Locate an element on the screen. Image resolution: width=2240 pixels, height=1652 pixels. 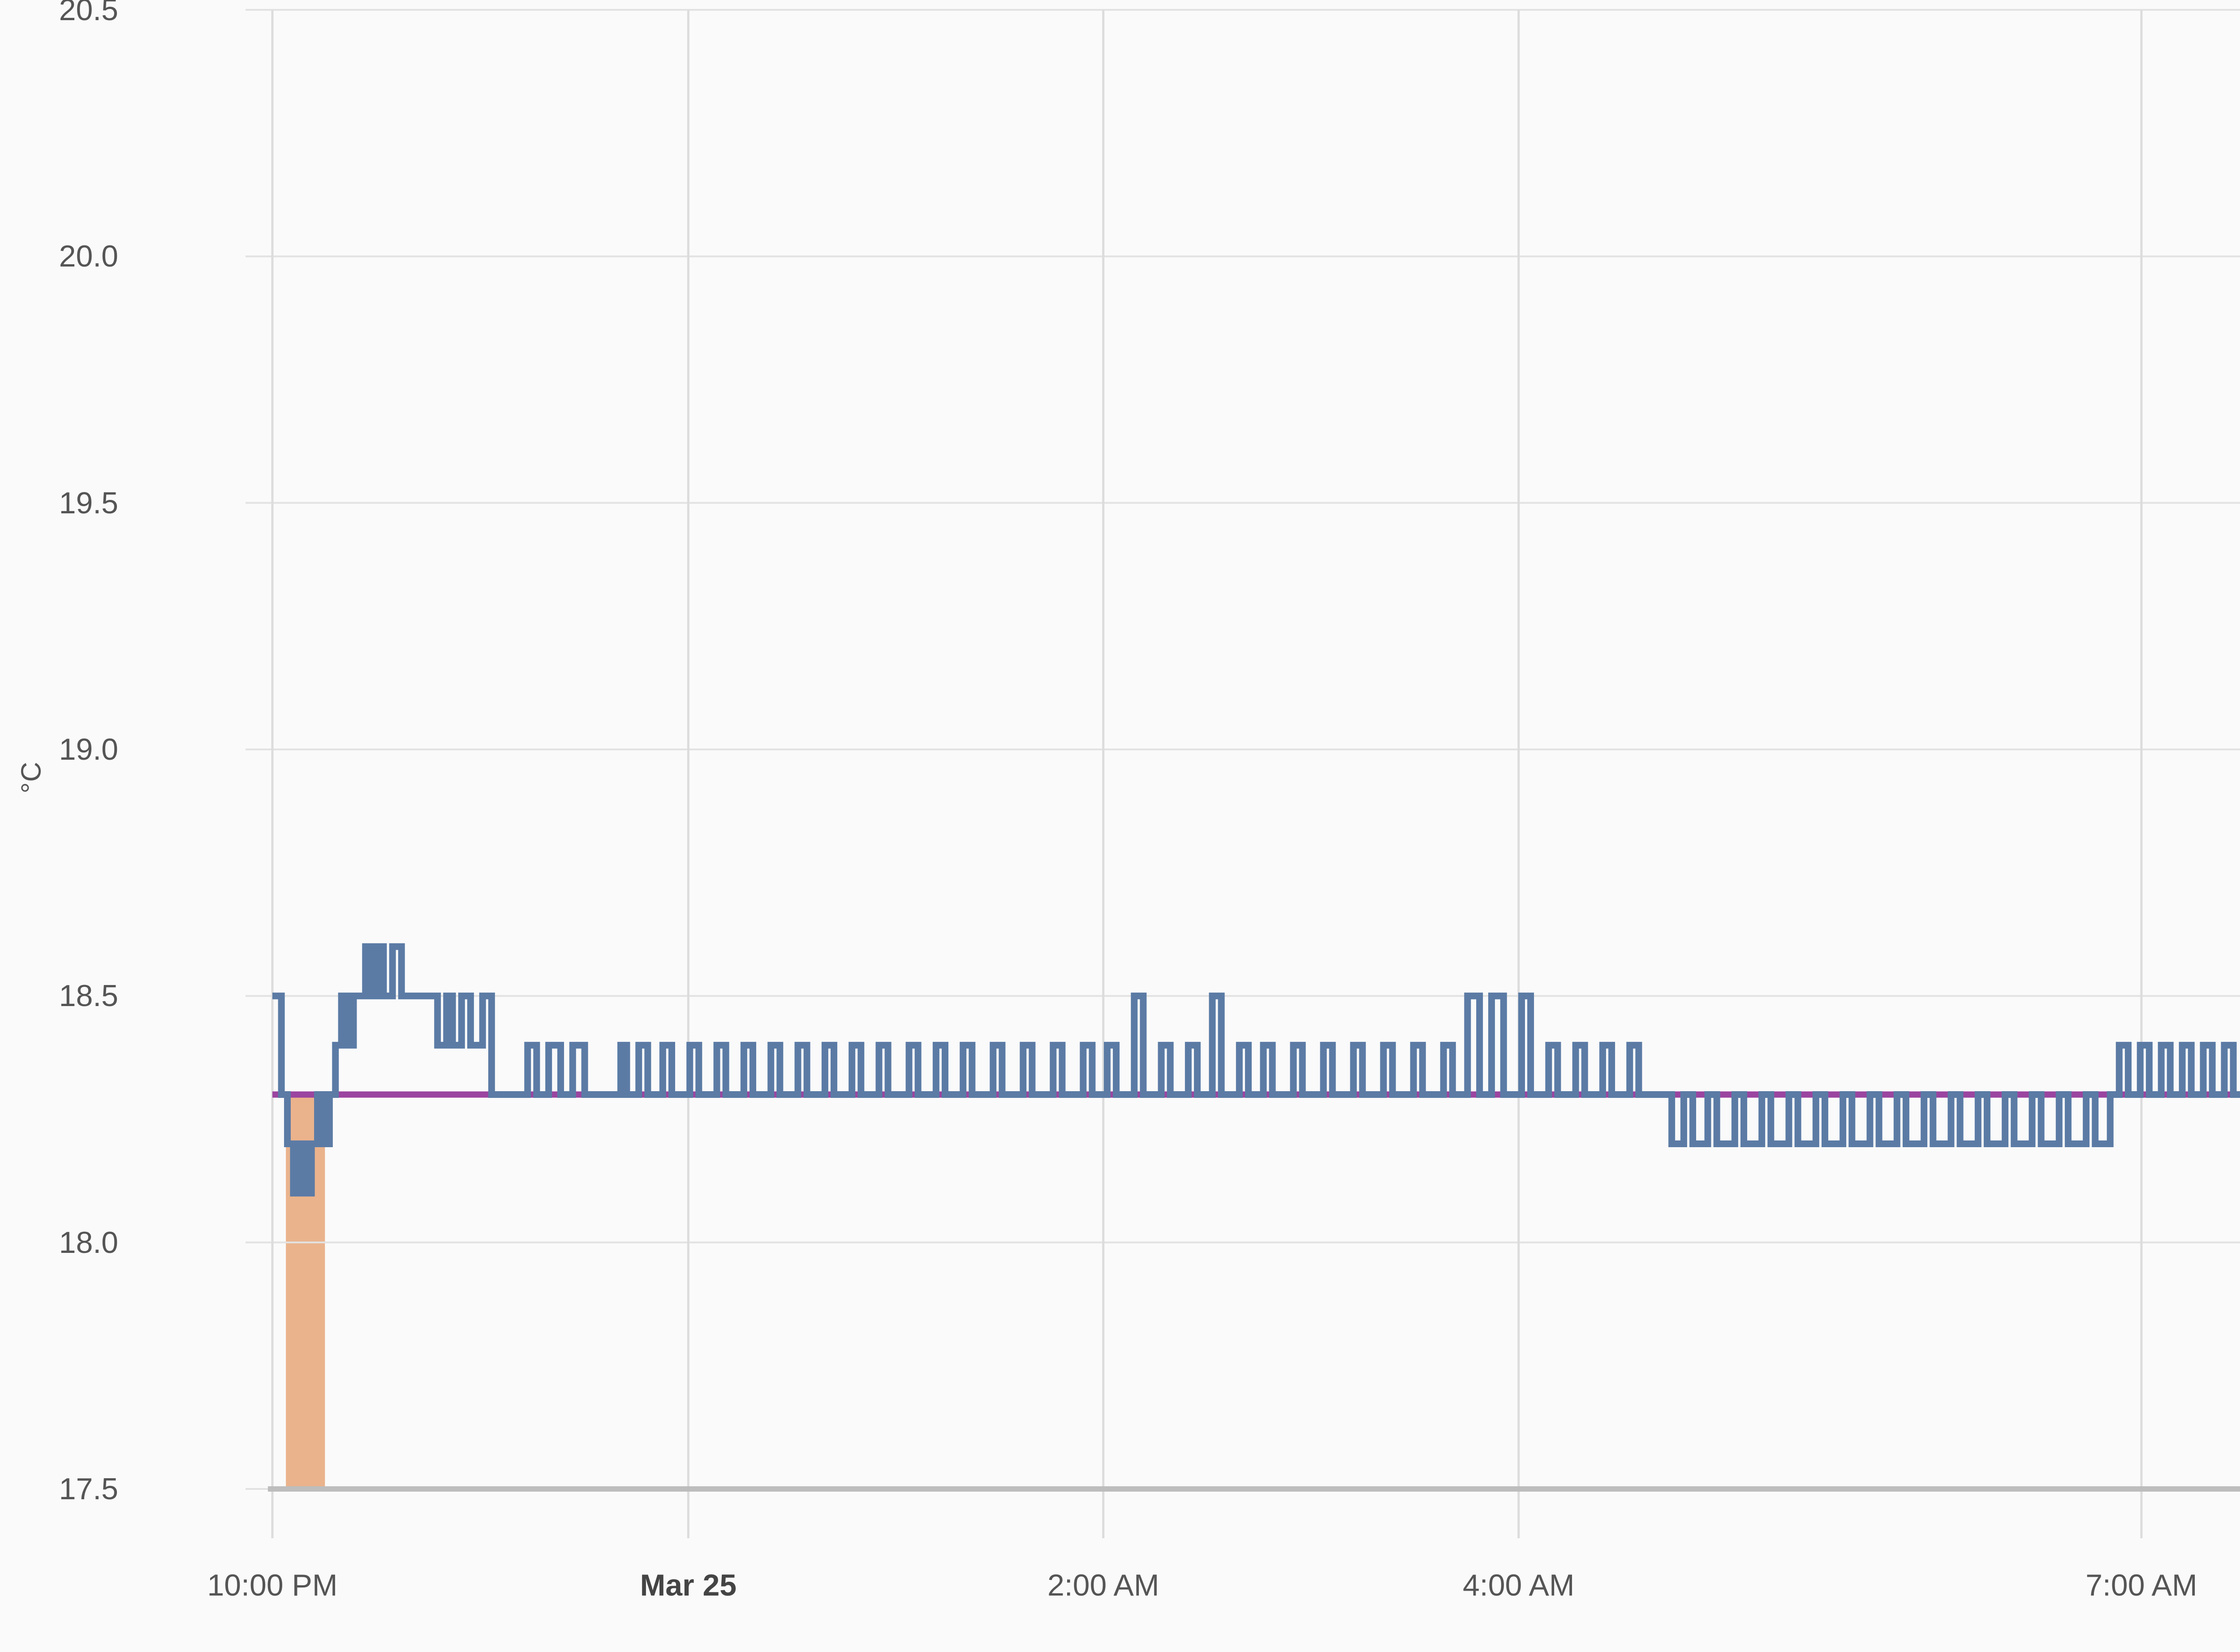
x-tick-label: 2:00 AM is located at coordinates (1103, 1585).